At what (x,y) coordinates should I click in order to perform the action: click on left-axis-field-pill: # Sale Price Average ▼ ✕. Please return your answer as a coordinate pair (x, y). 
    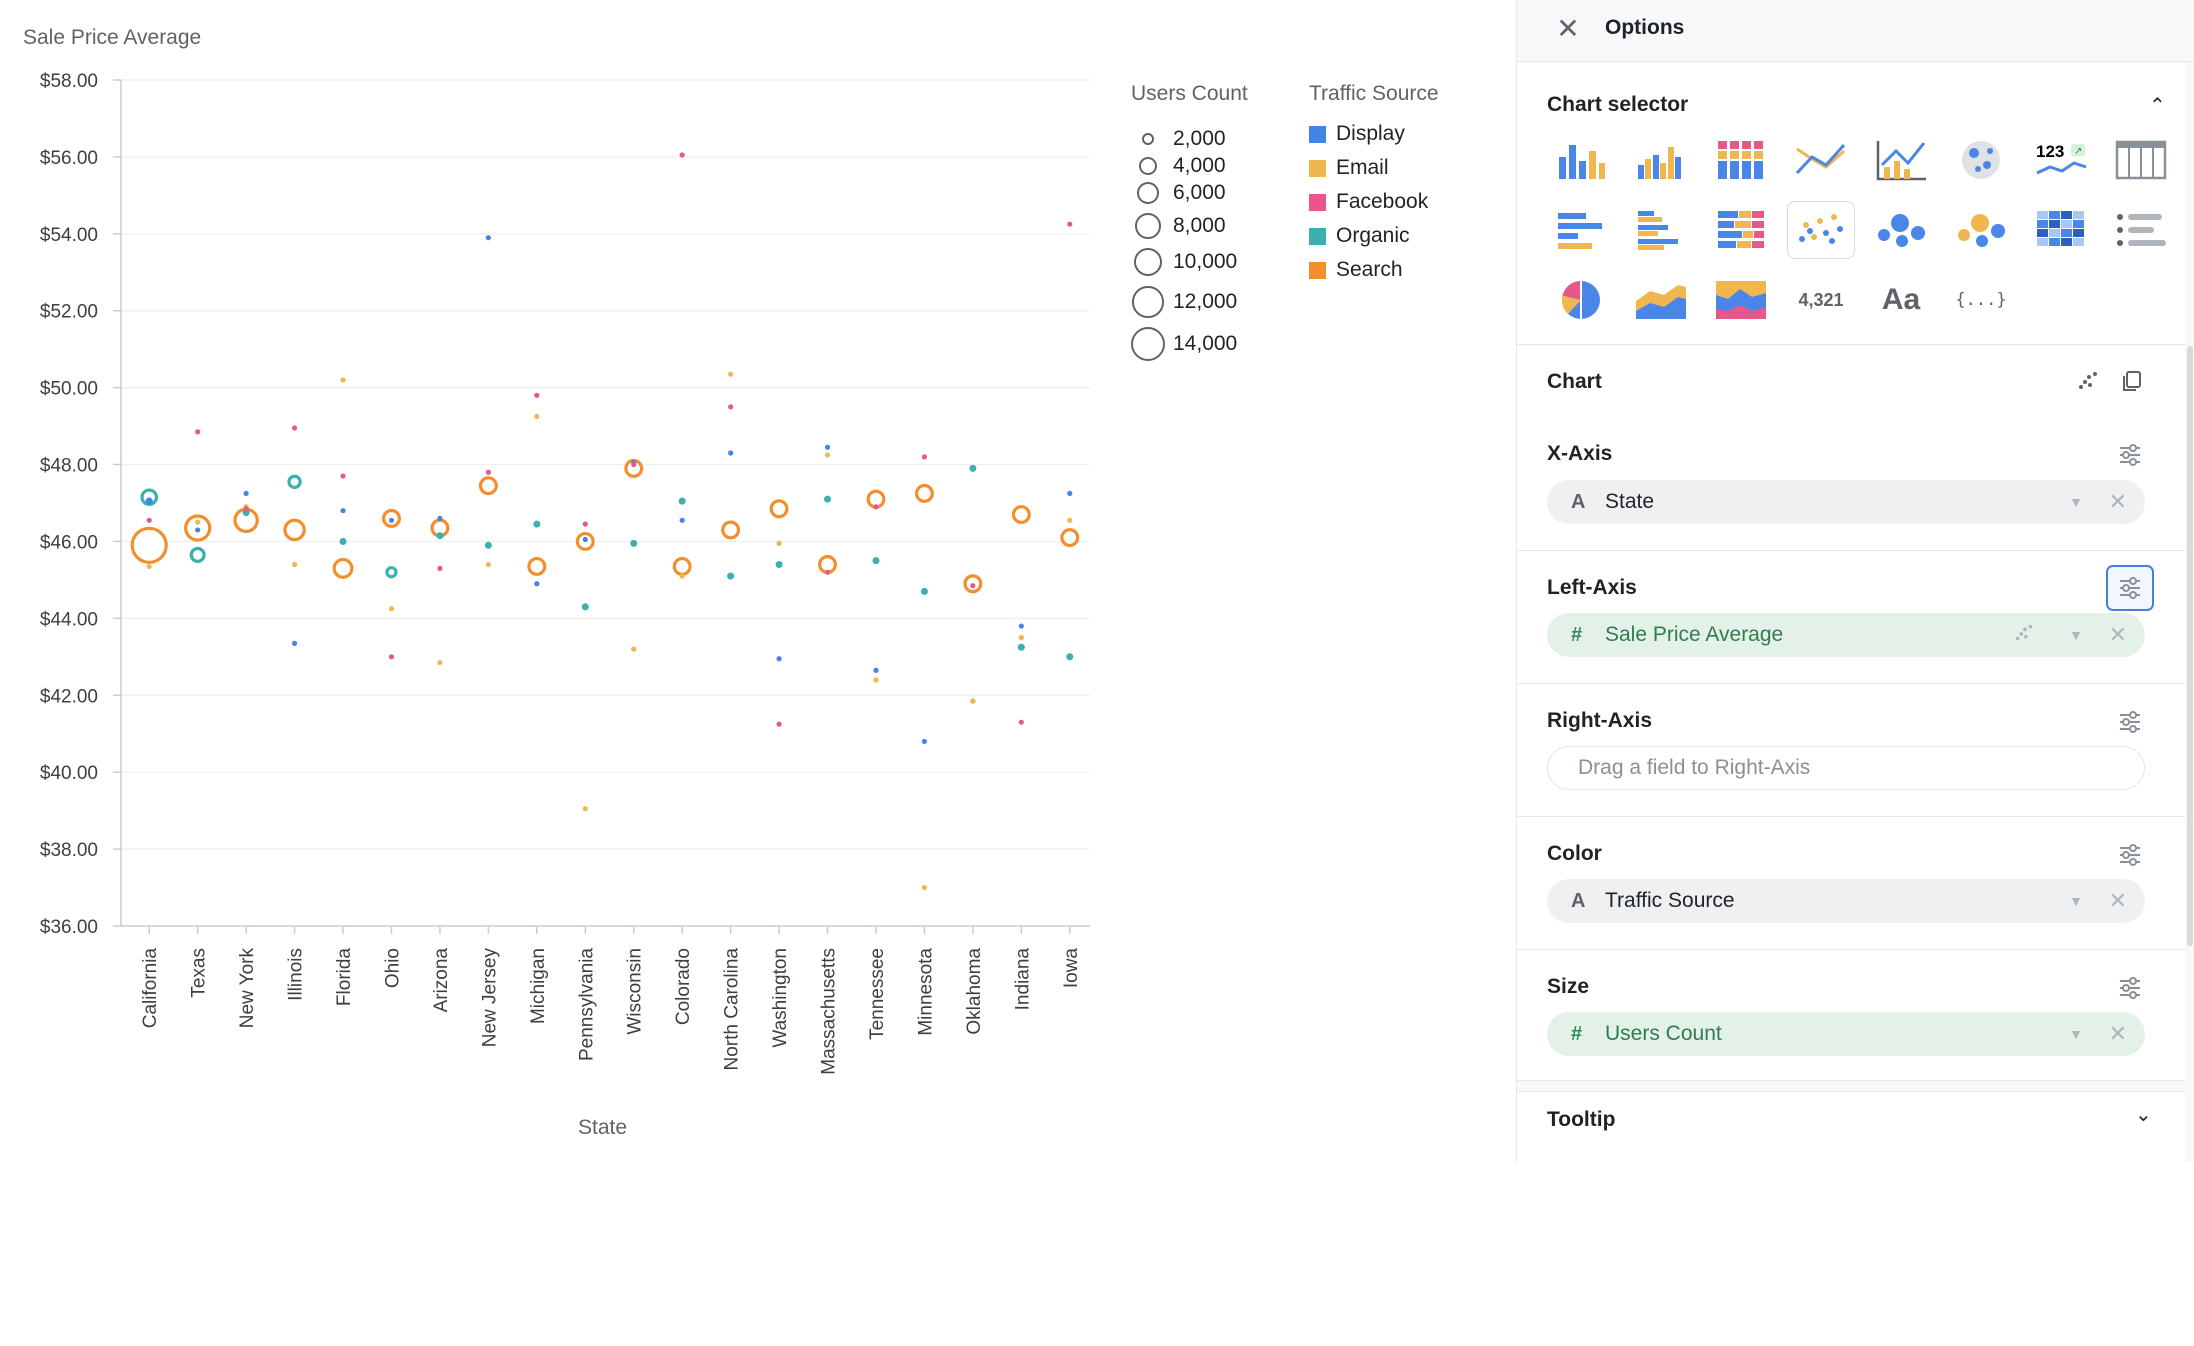
    Looking at the image, I should click on (1846, 635).